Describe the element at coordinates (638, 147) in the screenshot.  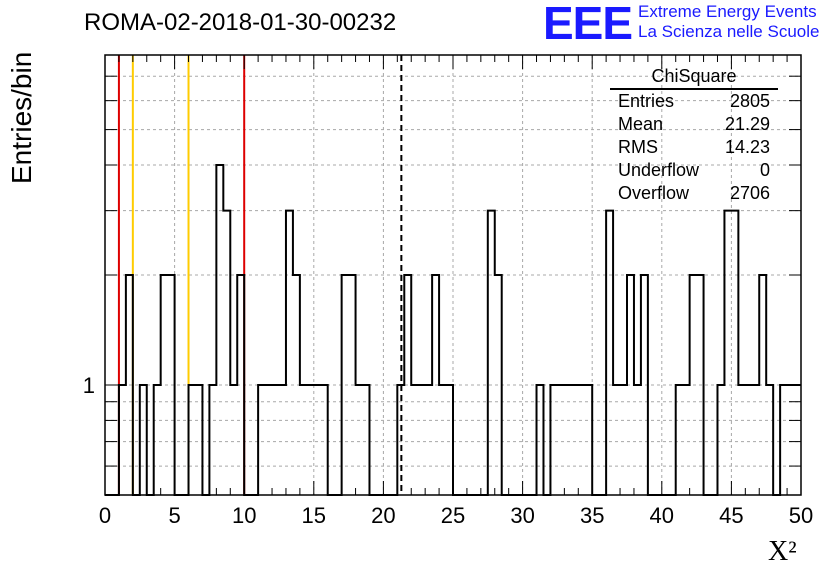
I see `stats-label: RMS` at that location.